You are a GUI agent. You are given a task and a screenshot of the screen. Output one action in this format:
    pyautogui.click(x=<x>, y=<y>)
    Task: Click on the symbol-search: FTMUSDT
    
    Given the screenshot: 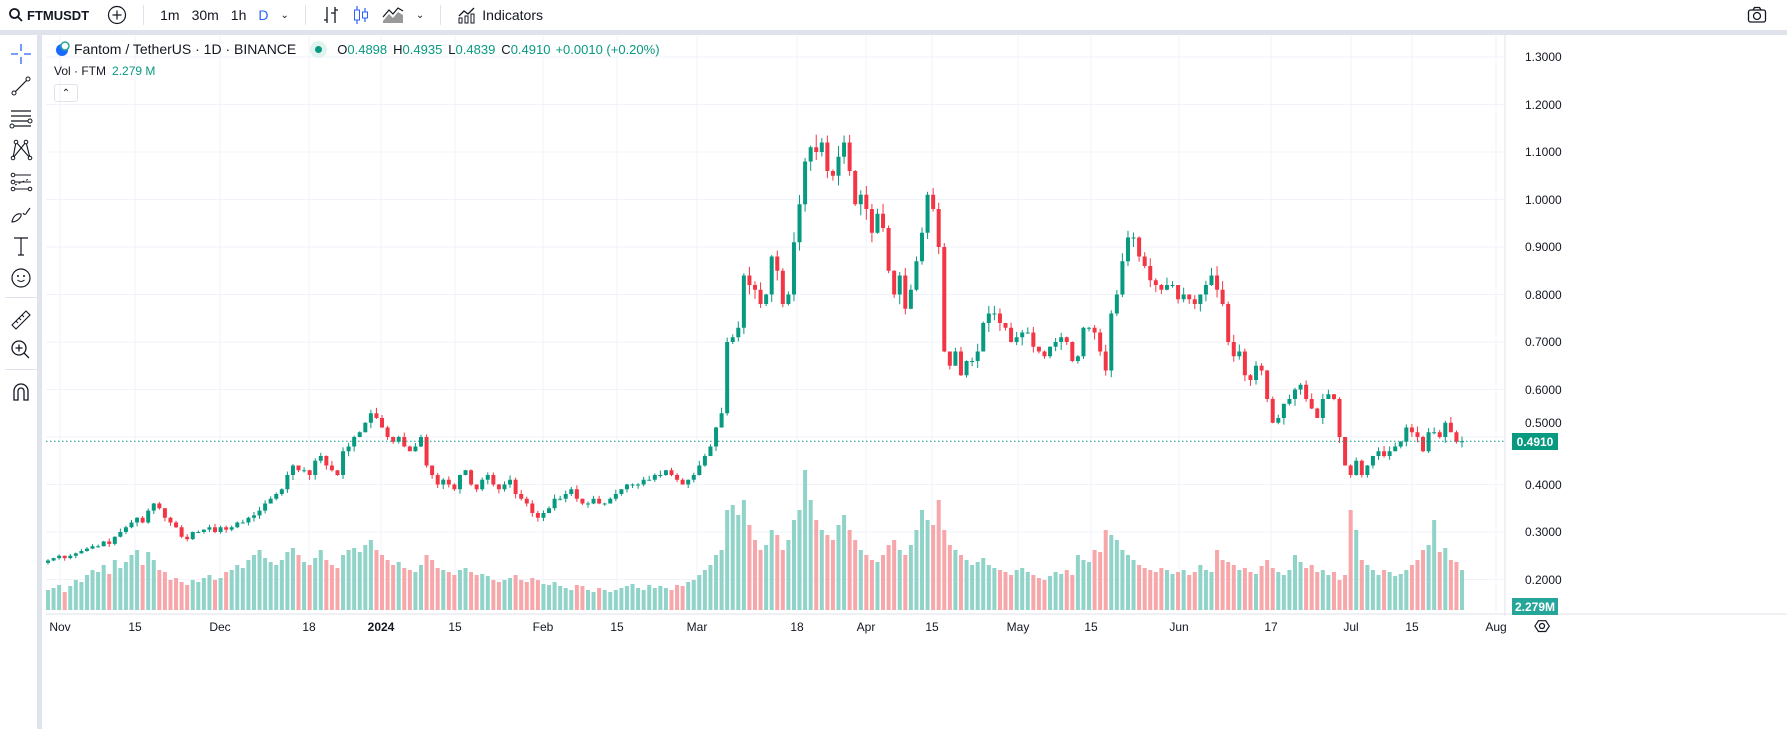 What is the action you would take?
    pyautogui.click(x=47, y=15)
    